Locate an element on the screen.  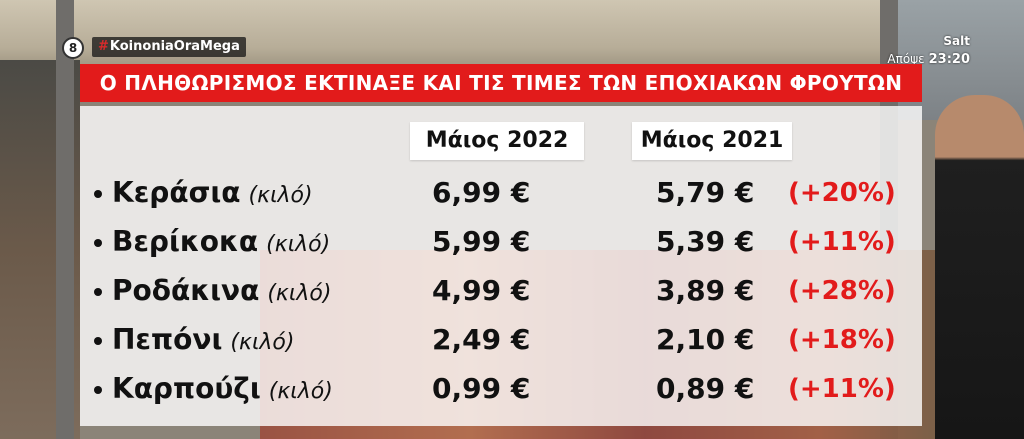
fruit-label: Κεράσια is located at coordinates (176, 192).